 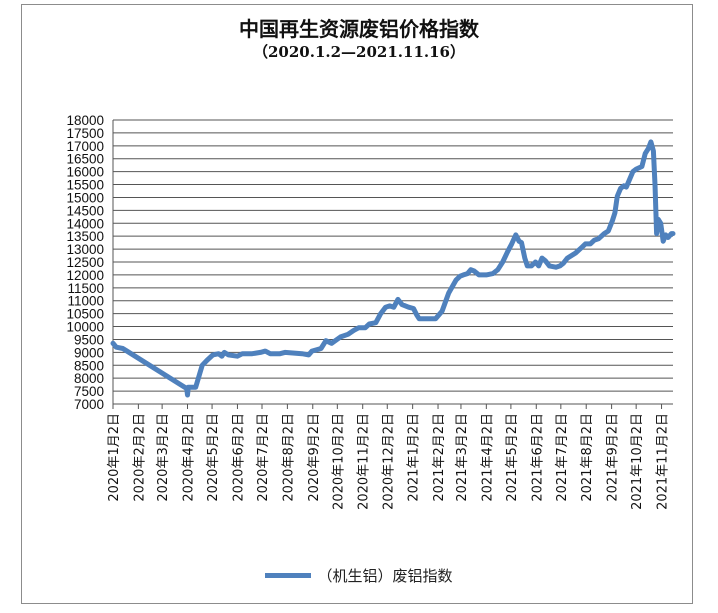 What do you see at coordinates (85, 197) in the screenshot?
I see `y-tick-label: 15000` at bounding box center [85, 197].